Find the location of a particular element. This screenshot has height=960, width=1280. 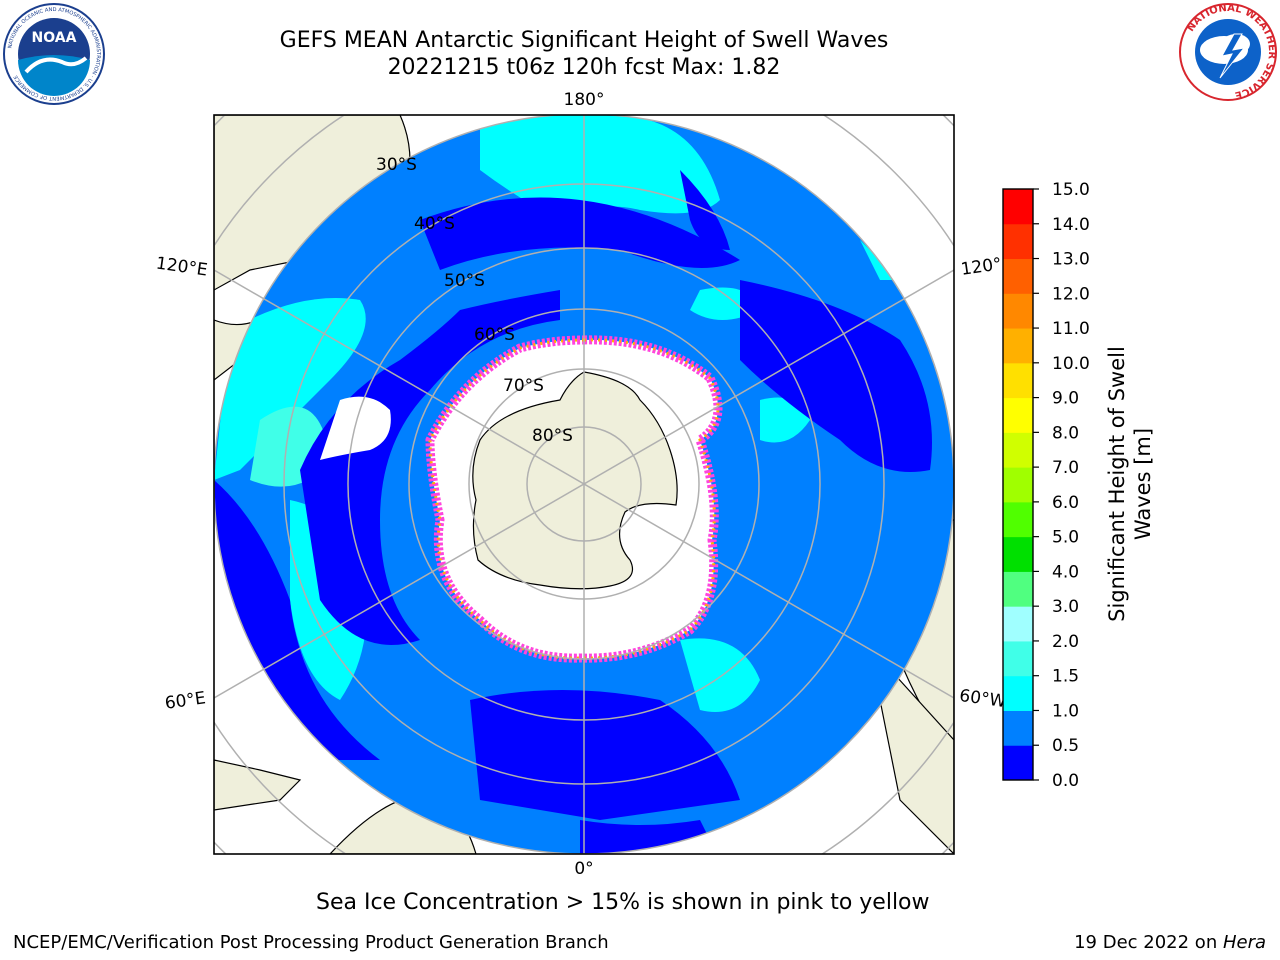

footer-date: 19 Dec 2022 on Hera is located at coordinates (1170, 942).